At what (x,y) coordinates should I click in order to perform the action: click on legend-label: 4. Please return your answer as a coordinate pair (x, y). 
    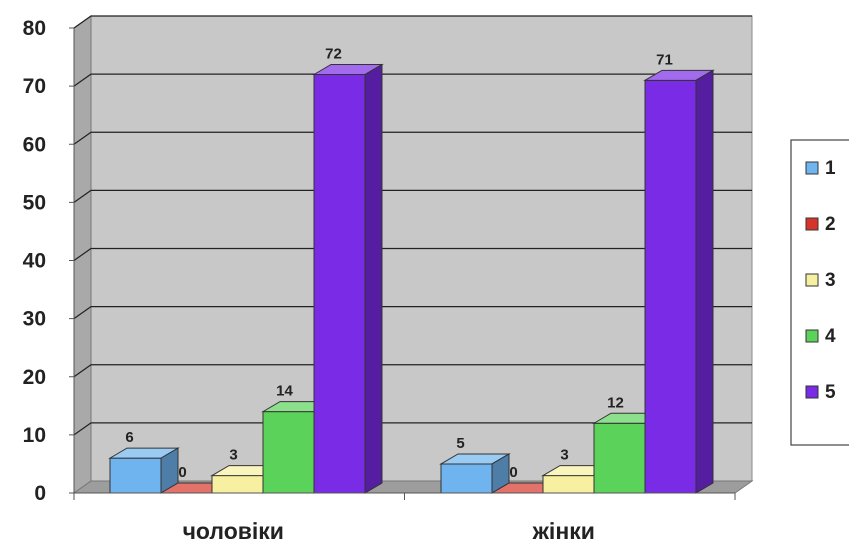
    Looking at the image, I should click on (830, 336).